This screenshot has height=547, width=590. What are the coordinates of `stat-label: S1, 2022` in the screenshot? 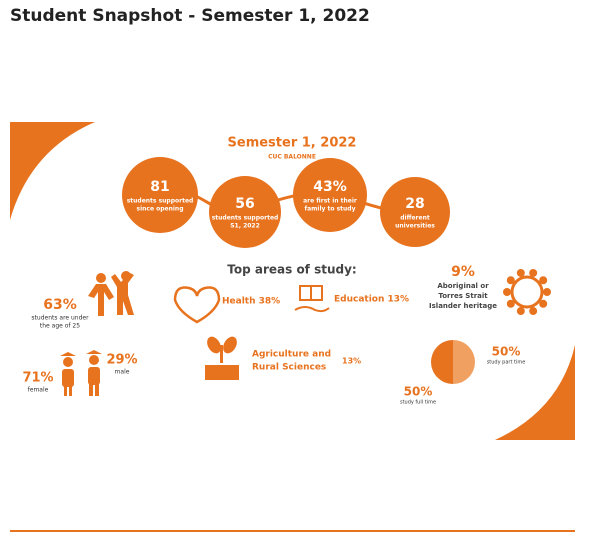 It's located at (245, 226).